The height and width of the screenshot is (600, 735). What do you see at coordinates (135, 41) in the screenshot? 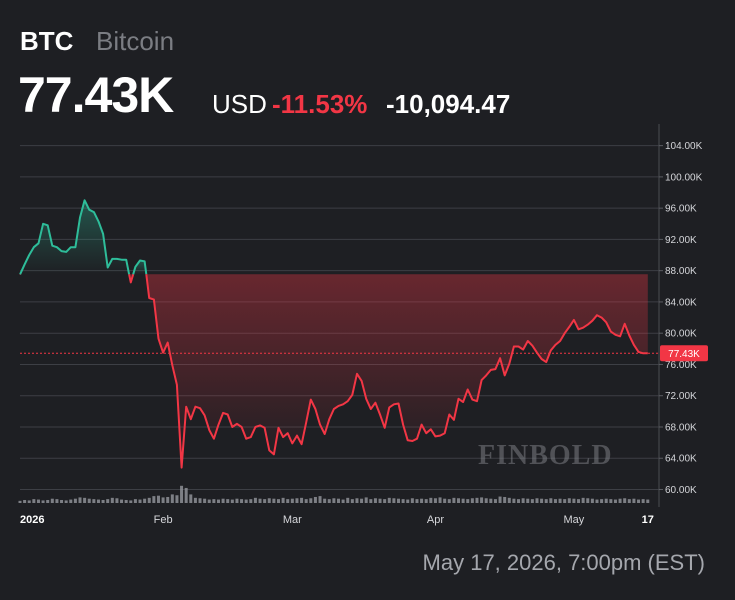
I see `asset-name: Bitcoin` at bounding box center [135, 41].